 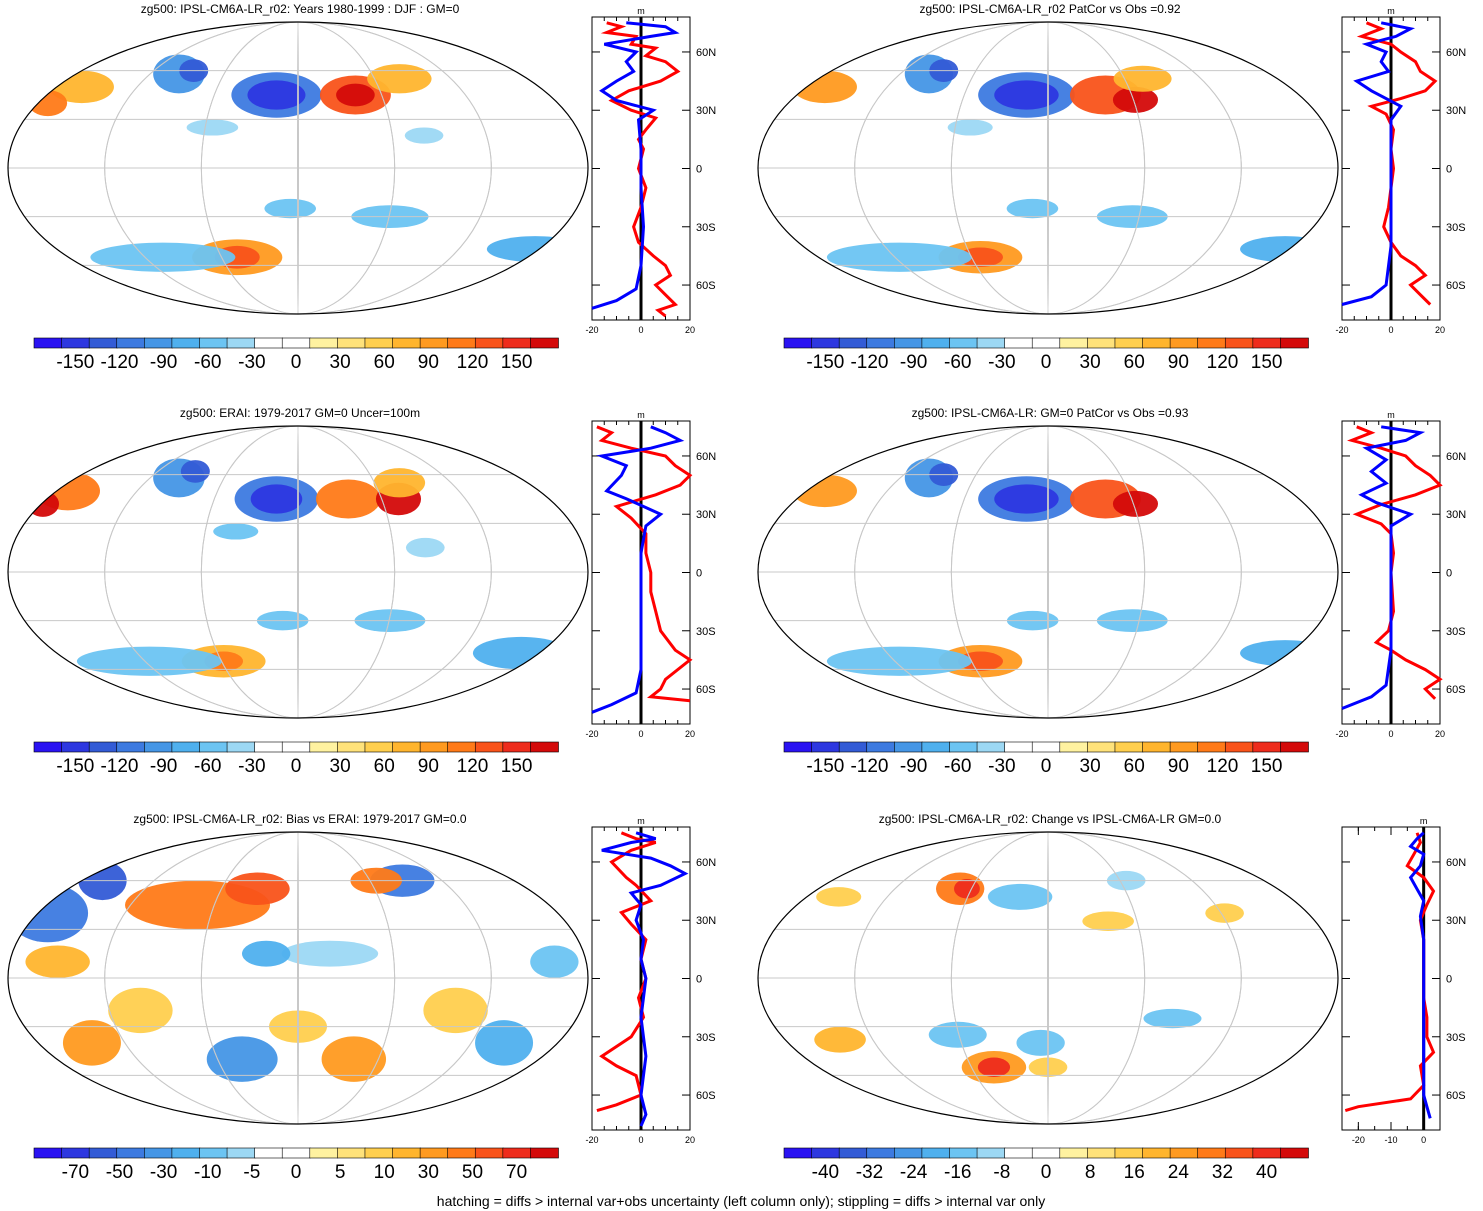 What do you see at coordinates (207, 362) in the screenshot?
I see `colorbar-label: -60` at bounding box center [207, 362].